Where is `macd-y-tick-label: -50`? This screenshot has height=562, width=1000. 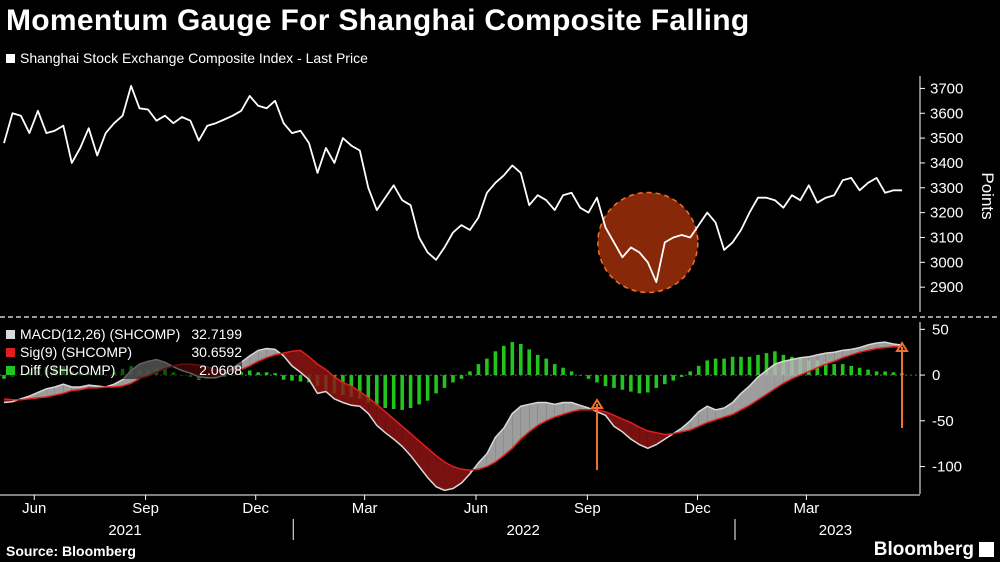 macd-y-tick-label: -50 is located at coordinates (943, 421).